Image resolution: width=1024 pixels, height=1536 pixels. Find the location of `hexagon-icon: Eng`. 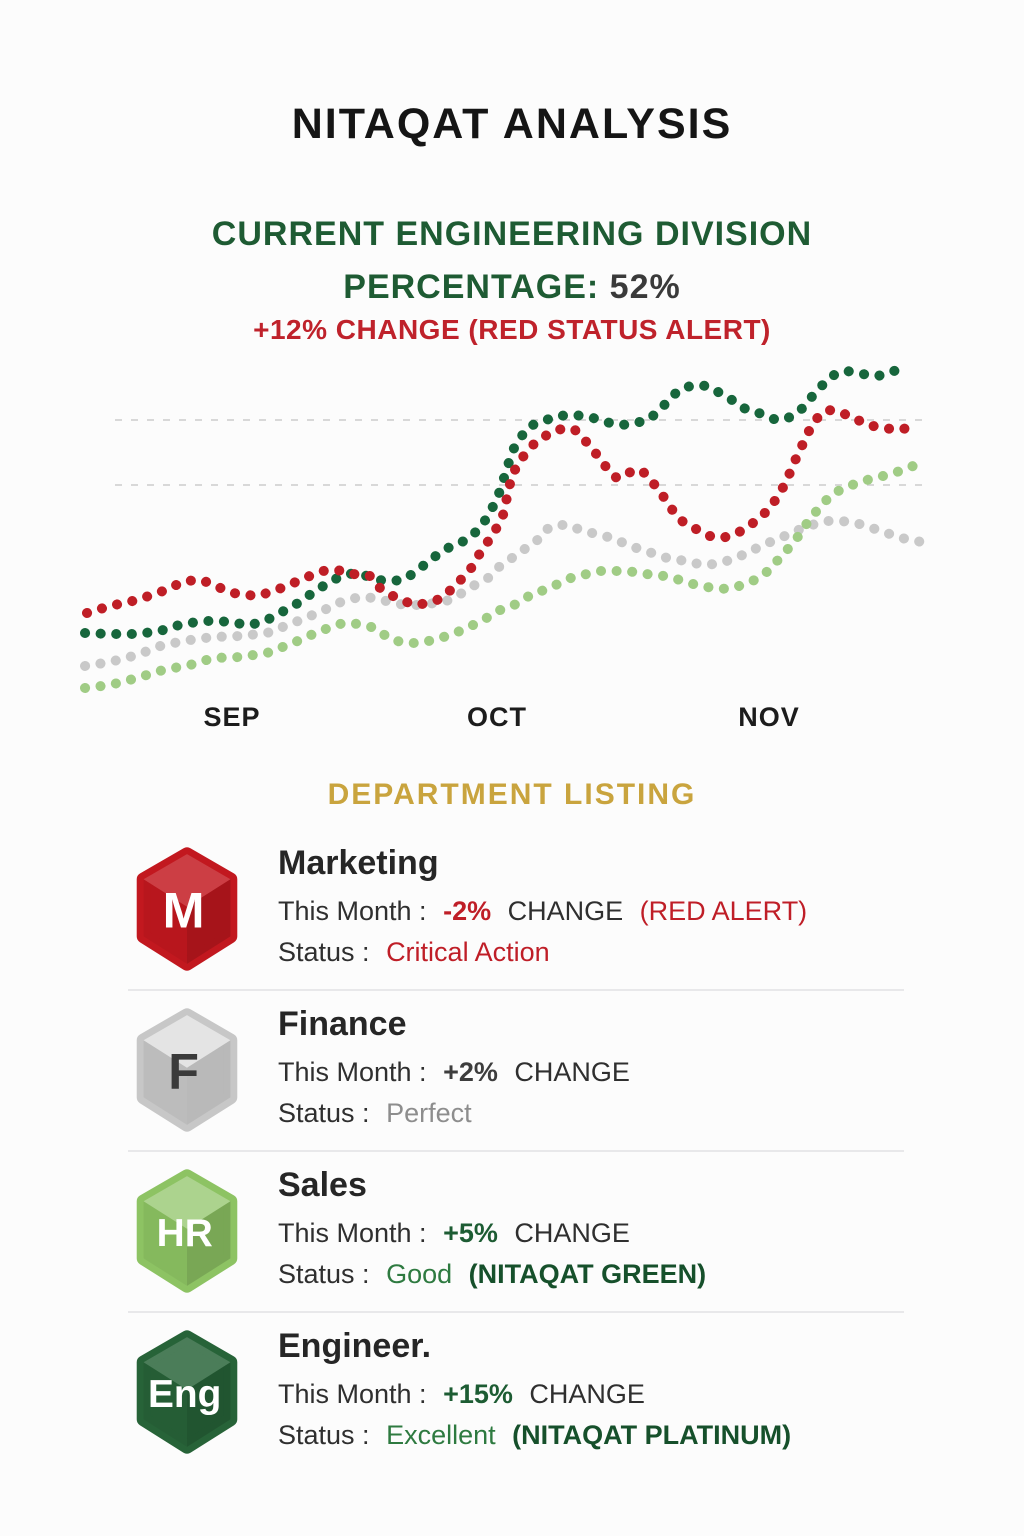

hexagon-icon: Eng is located at coordinates (187, 1391).